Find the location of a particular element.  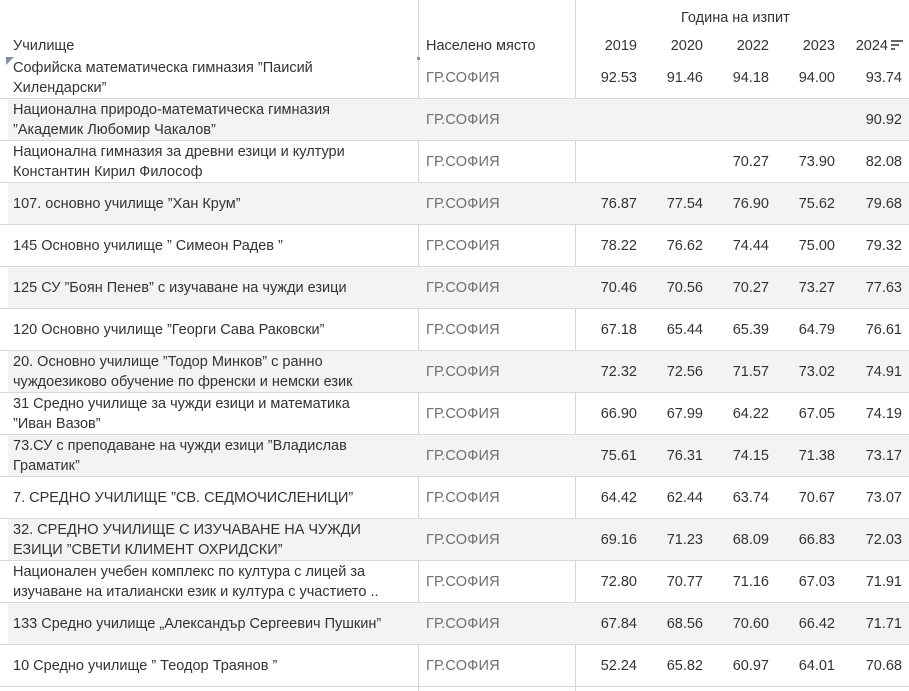

score-cell-2023: 66.42 is located at coordinates (816, 623).